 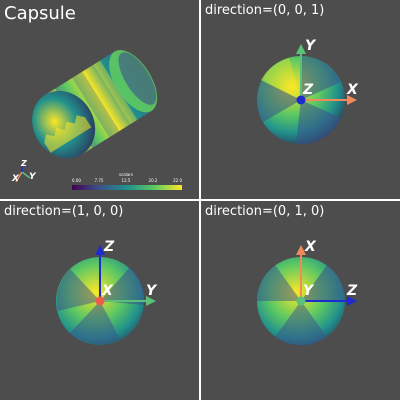 I want to click on scalar-bar: scalars 0.00 7.75 12.5 20.2 22.0, so click(x=127, y=181).